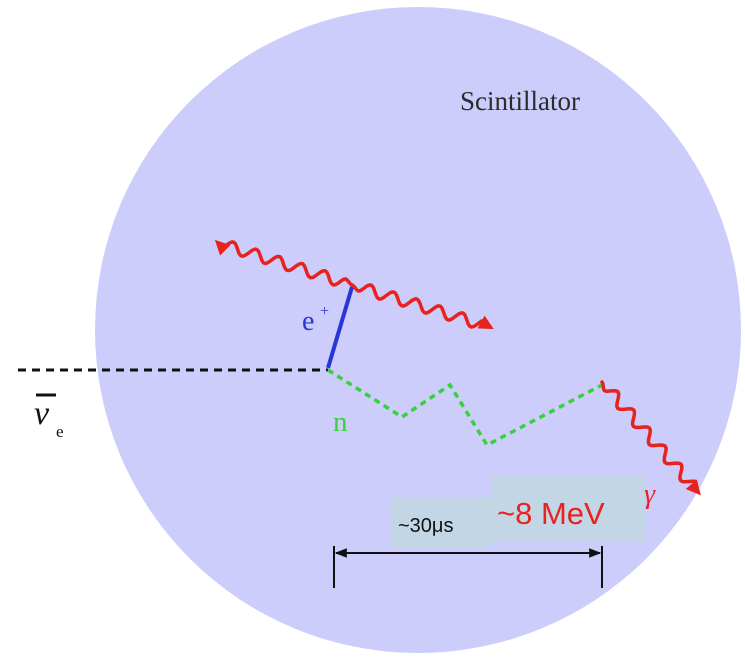  What do you see at coordinates (284, 263) in the screenshot?
I see `annihilation-photon-left` at bounding box center [284, 263].